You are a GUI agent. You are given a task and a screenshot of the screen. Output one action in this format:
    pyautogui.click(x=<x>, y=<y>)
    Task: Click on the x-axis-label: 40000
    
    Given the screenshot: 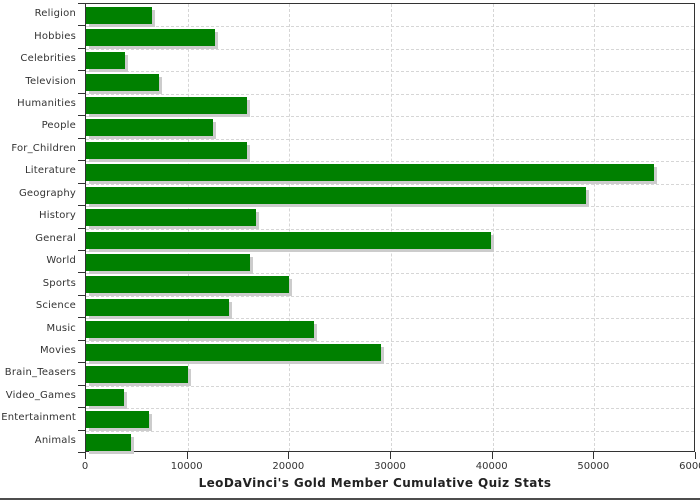 What is the action you would take?
    pyautogui.click(x=491, y=466)
    